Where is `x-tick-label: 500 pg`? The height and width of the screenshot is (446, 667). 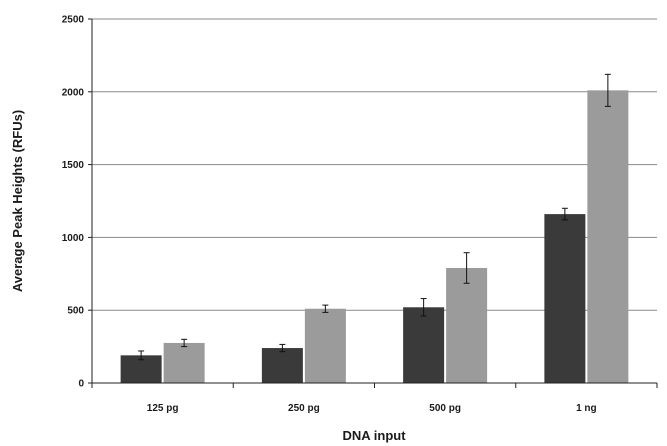
x-tick-label: 500 pg is located at coordinates (445, 408).